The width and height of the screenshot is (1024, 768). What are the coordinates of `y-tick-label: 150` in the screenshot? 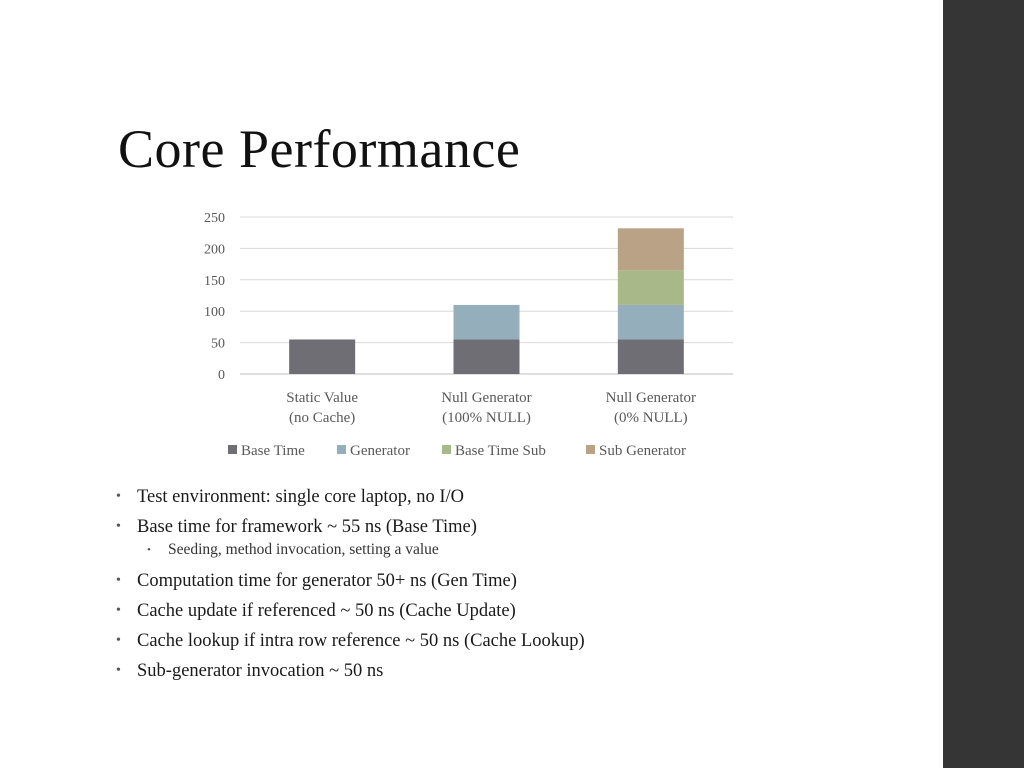 It's located at (214, 281).